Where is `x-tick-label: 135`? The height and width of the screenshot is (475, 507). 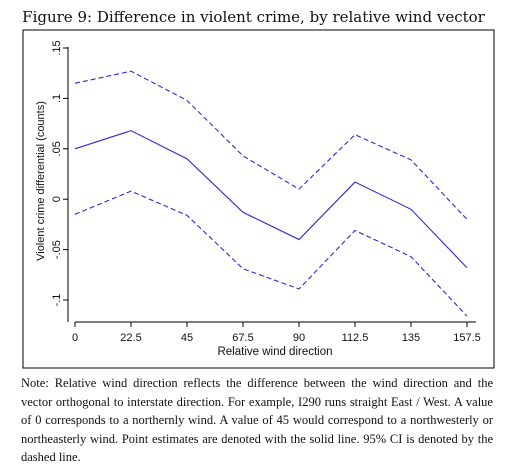 x-tick-label: 135 is located at coordinates (411, 338).